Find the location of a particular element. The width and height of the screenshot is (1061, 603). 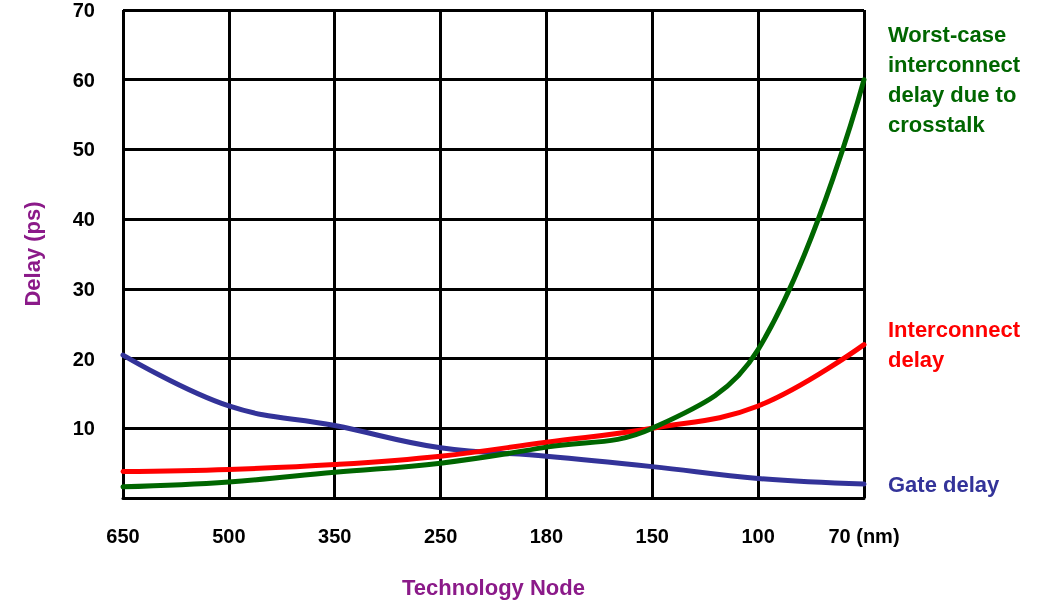

y-tick-label: 50 is located at coordinates (83, 149).